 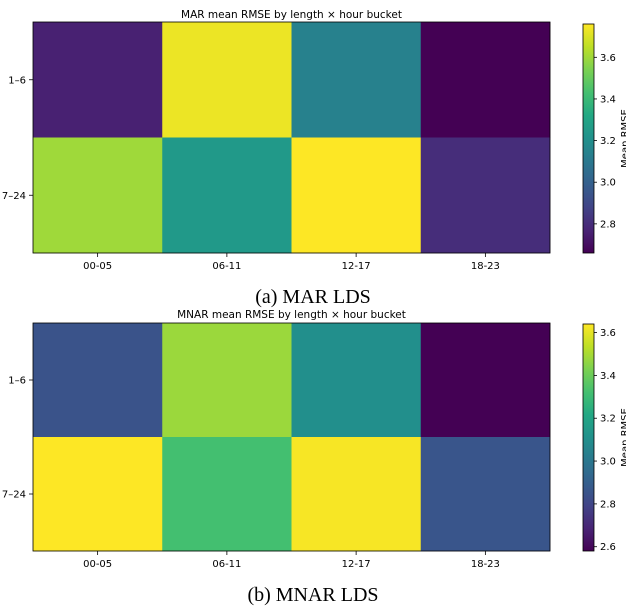 What do you see at coordinates (291, 315) in the screenshot?
I see `chart-title: MNAR mean RMSE by length × hour bucket` at bounding box center [291, 315].